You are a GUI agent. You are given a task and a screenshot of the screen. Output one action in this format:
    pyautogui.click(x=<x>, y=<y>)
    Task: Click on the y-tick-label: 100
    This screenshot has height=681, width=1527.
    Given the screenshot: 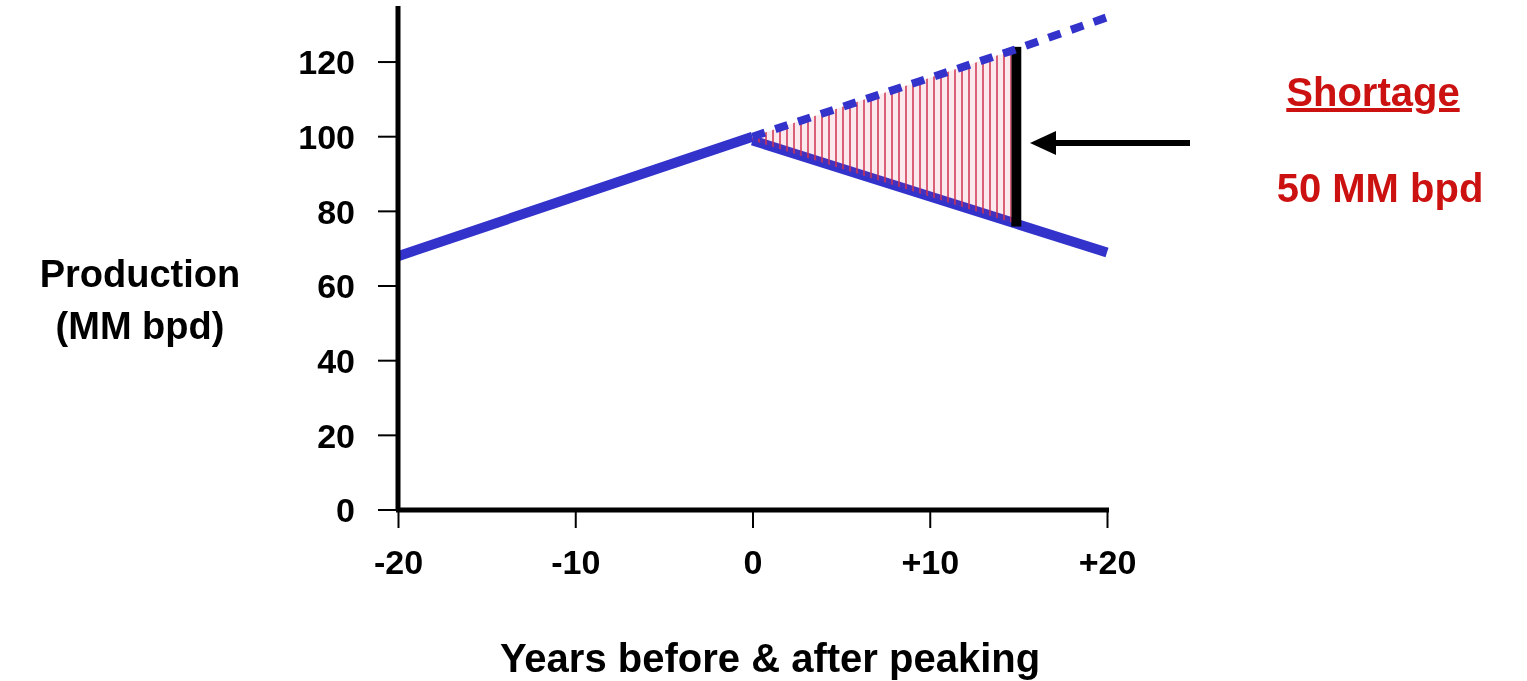 What is the action you would take?
    pyautogui.click(x=326, y=136)
    